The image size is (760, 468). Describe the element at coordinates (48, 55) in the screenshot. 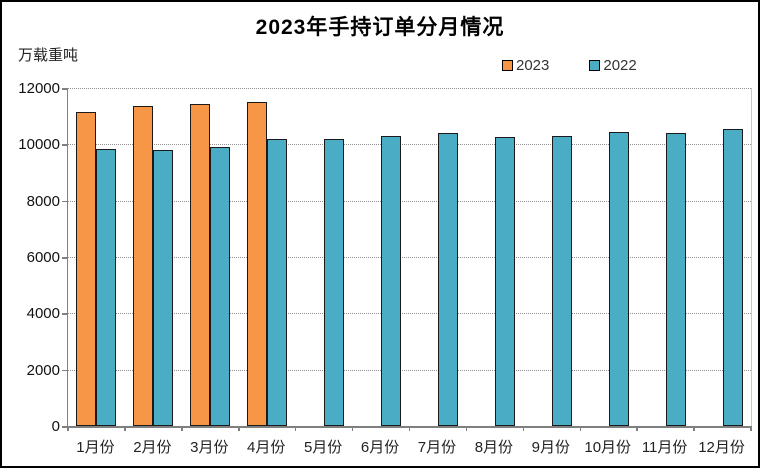

I see `y-axis-unit-label: 万载重吨` at that location.